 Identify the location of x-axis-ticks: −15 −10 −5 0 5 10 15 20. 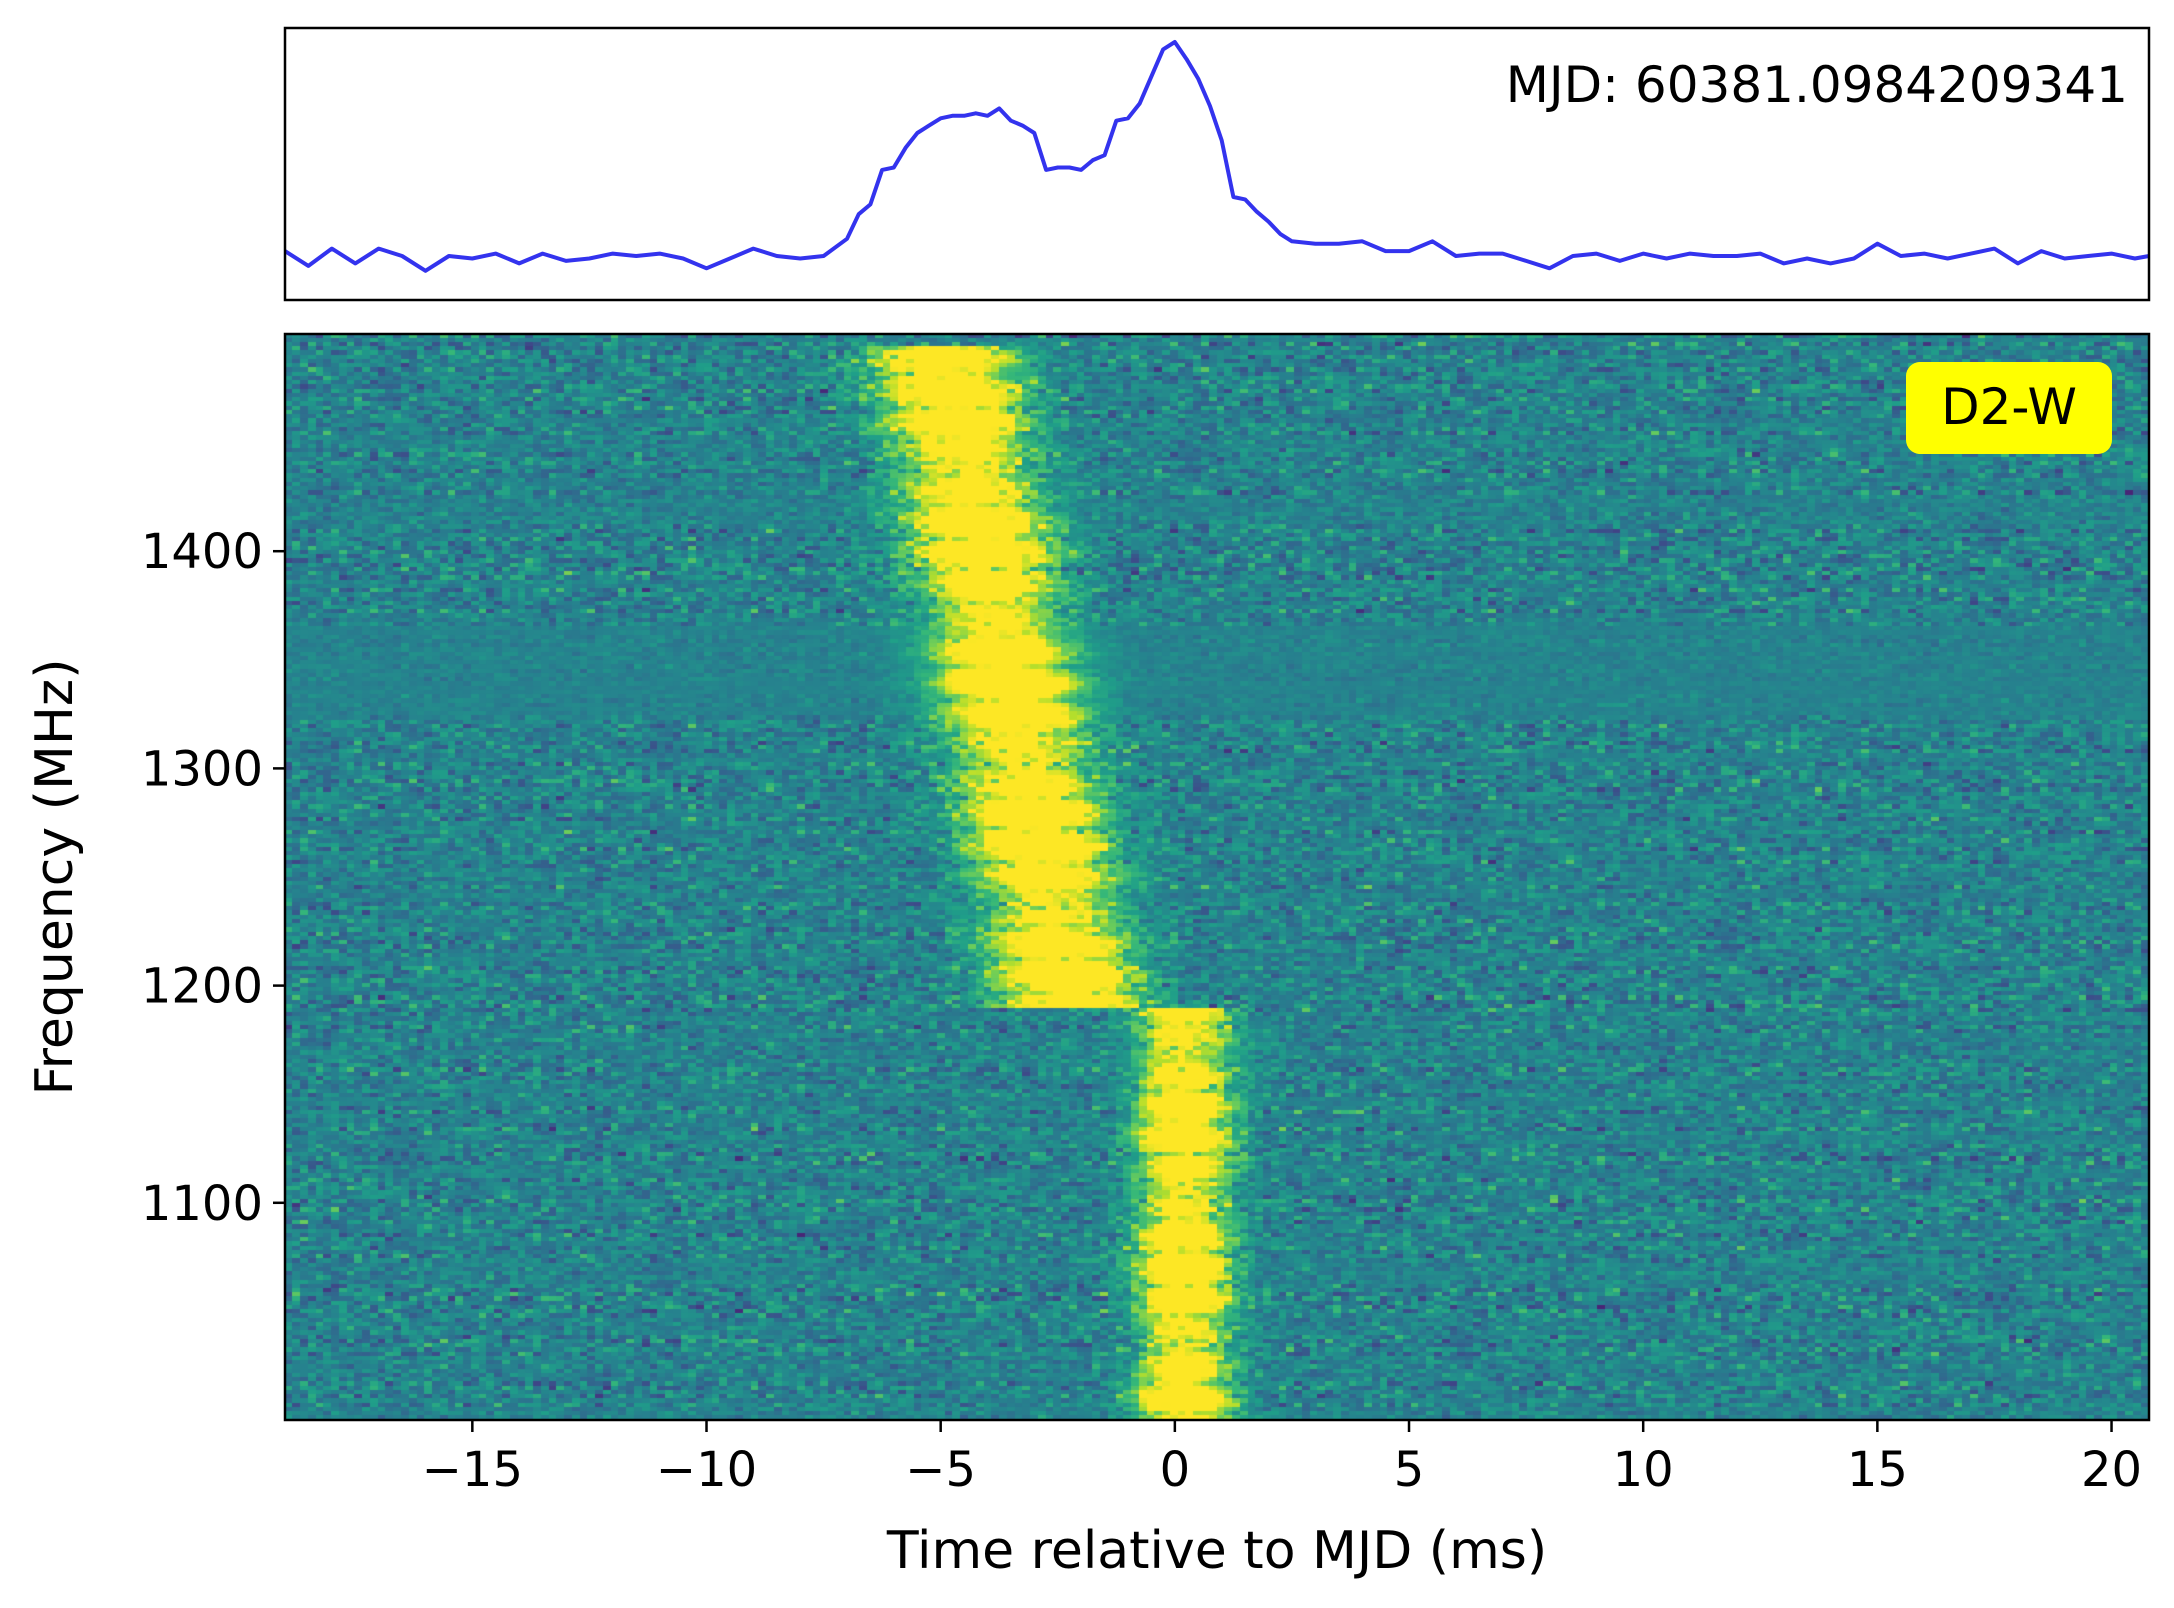
(1282, 1459).